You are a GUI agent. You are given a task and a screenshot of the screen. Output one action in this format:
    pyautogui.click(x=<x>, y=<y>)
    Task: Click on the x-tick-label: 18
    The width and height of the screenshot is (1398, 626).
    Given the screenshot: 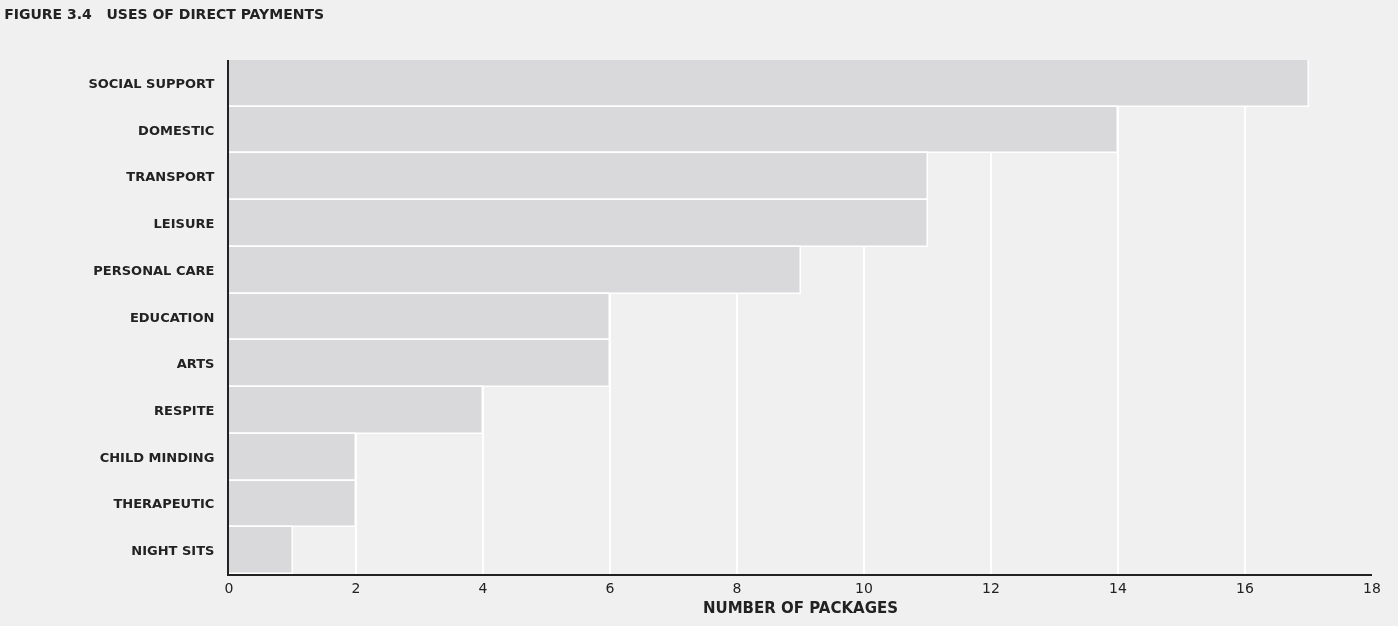 What is the action you would take?
    pyautogui.click(x=1372, y=587)
    